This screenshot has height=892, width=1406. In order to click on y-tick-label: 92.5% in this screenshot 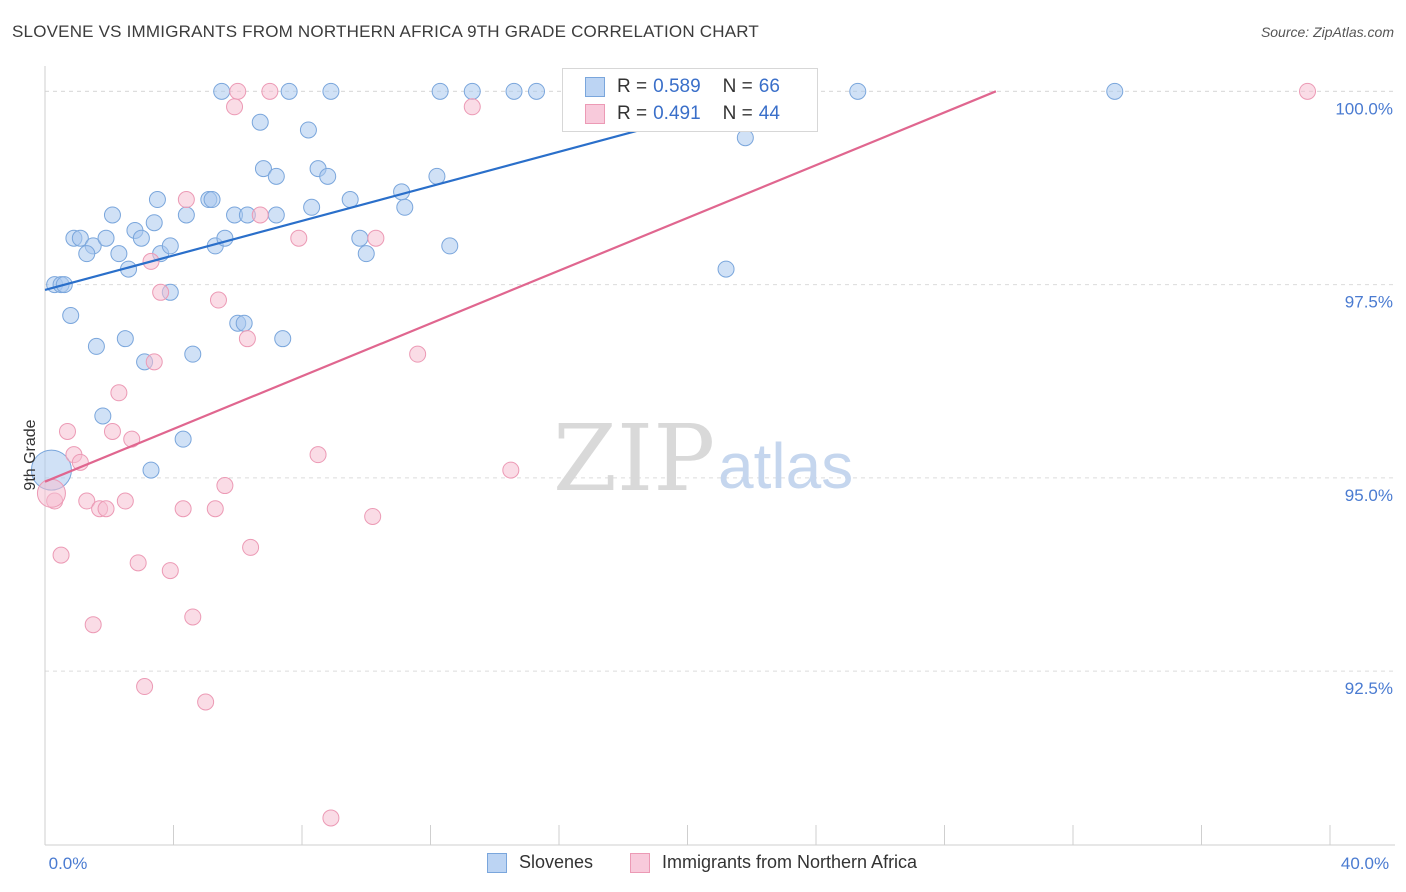, I will do `click(1369, 688)`.